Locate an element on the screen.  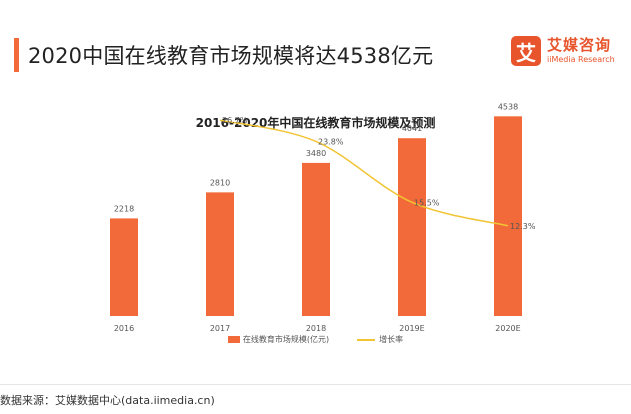
bar-value-label-2017: 2810 is located at coordinates (220, 182).